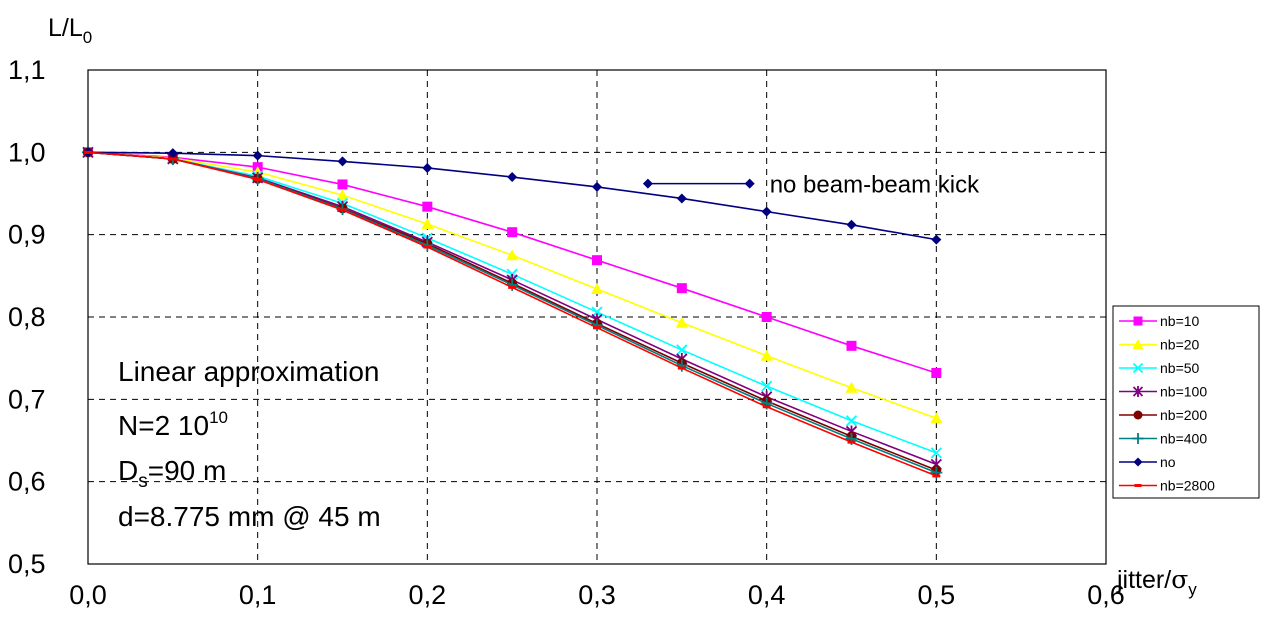 The width and height of the screenshot is (1273, 635). What do you see at coordinates (70, 30) in the screenshot?
I see `y-axis-label: L/L0` at bounding box center [70, 30].